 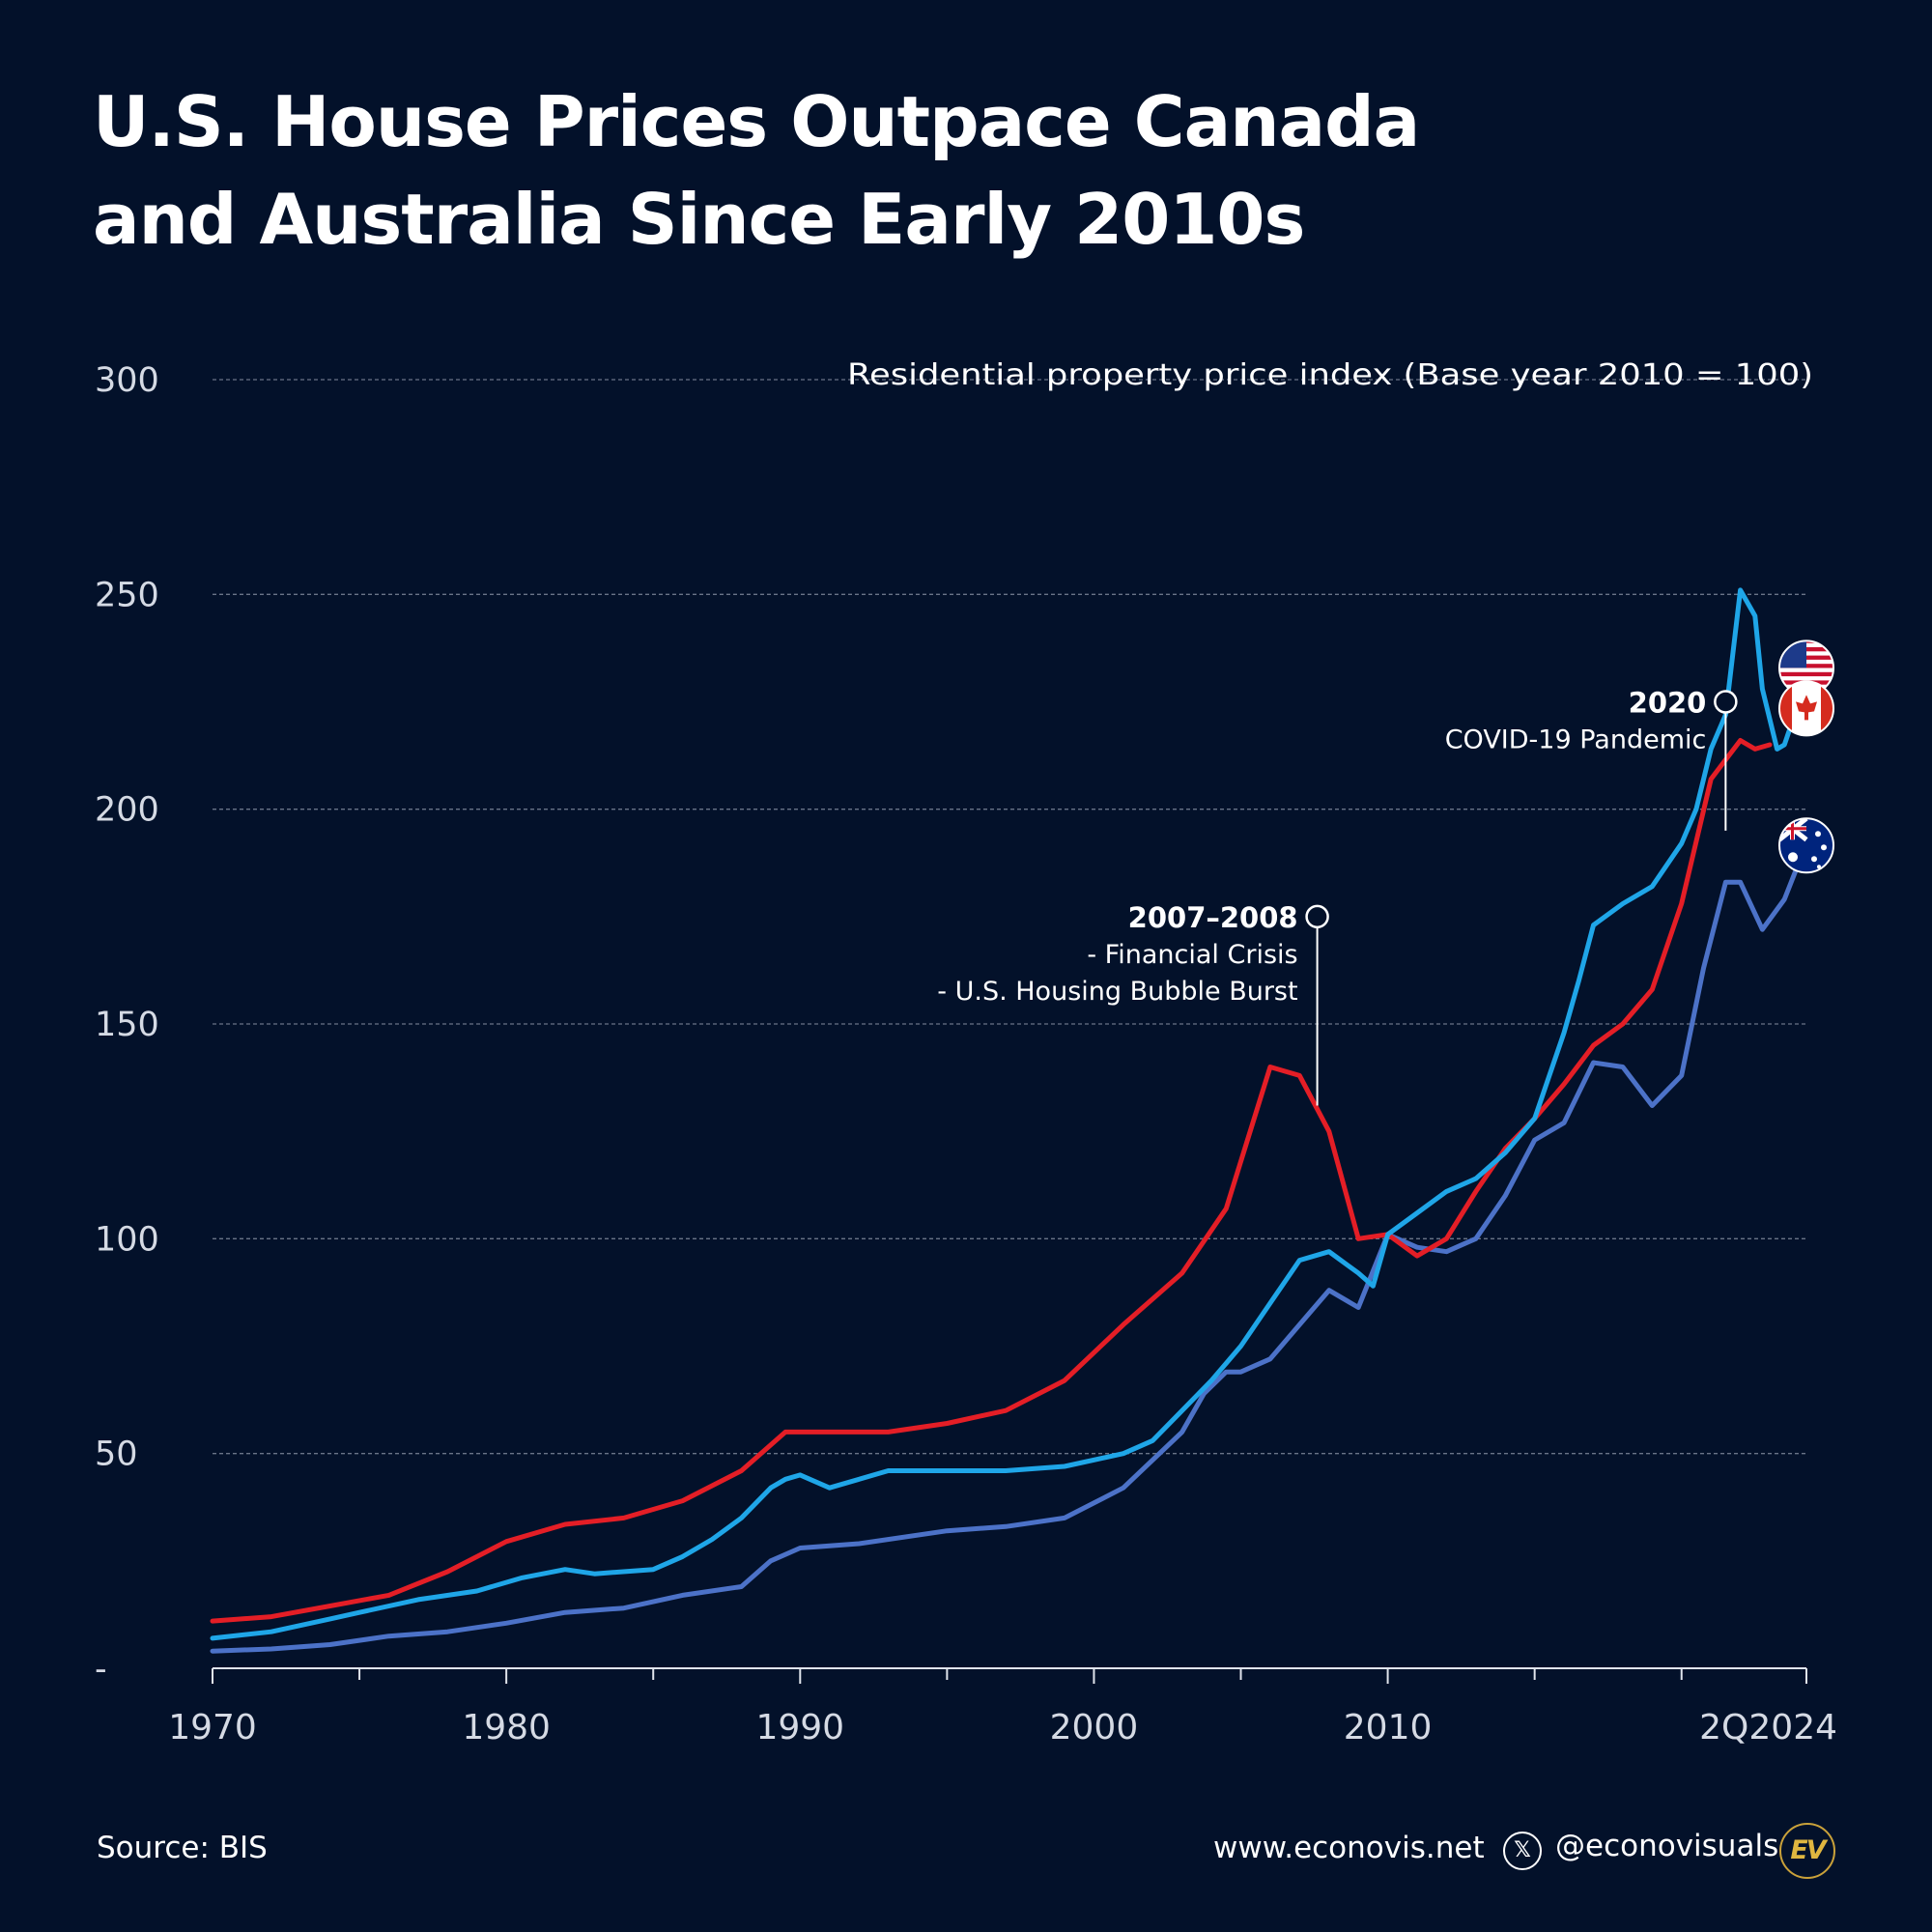 What do you see at coordinates (1576, 740) in the screenshot?
I see `annotation-text-1-0: COVID-19 Pandemic` at bounding box center [1576, 740].